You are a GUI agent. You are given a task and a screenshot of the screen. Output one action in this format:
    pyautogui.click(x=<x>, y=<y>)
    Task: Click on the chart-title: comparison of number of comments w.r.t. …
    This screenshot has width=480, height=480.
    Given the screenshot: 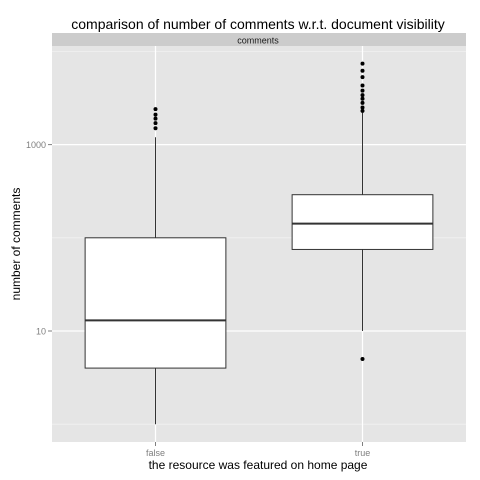 What is the action you would take?
    pyautogui.click(x=257, y=24)
    